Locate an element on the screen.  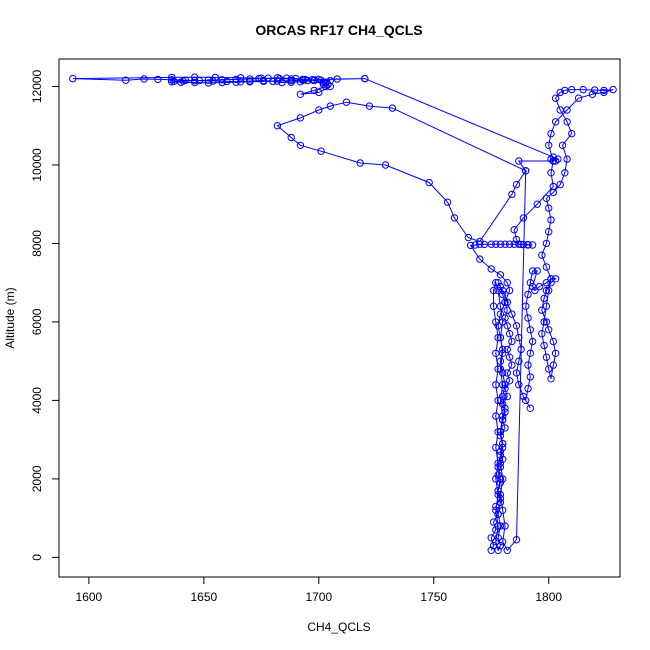
x-tick-label: 1650 is located at coordinates (203, 597).